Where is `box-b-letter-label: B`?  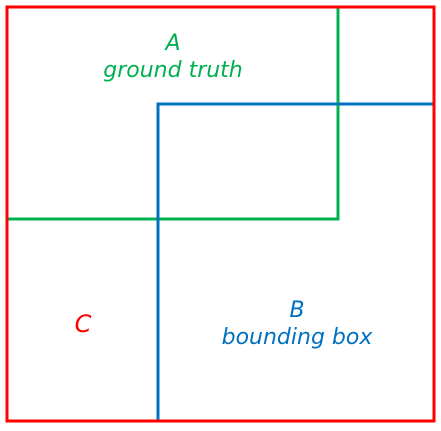
box-b-letter-label: B is located at coordinates (296, 310).